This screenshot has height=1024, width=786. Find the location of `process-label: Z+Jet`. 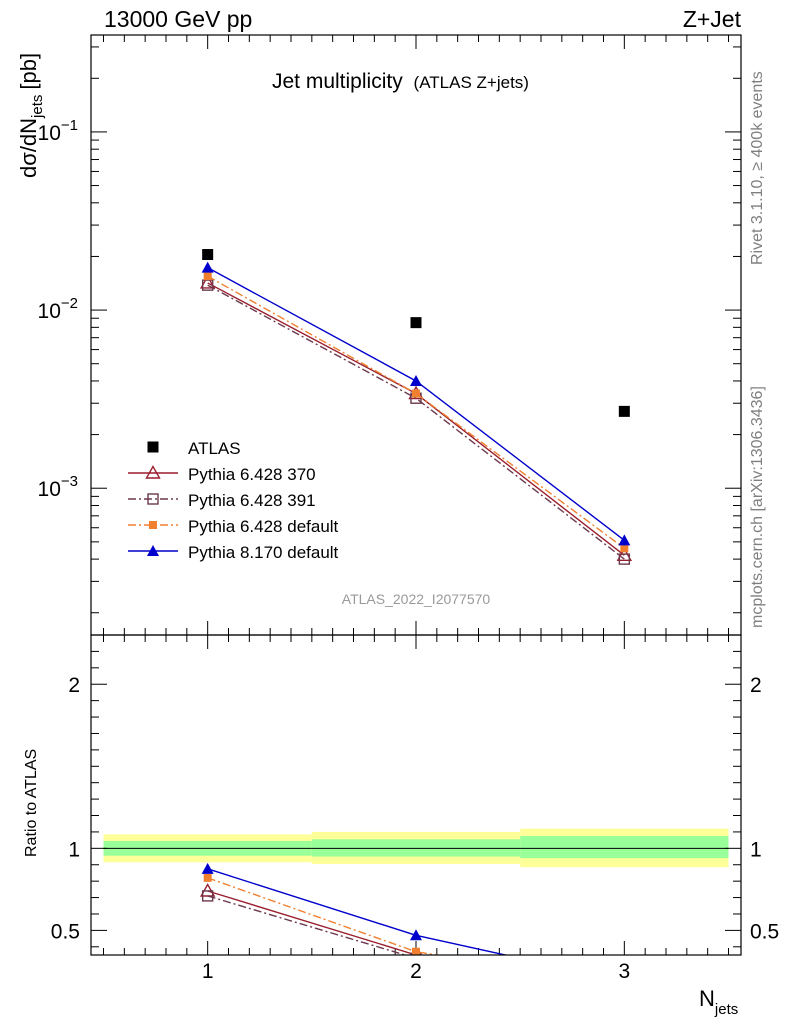

process-label: Z+Jet is located at coordinates (712, 19).